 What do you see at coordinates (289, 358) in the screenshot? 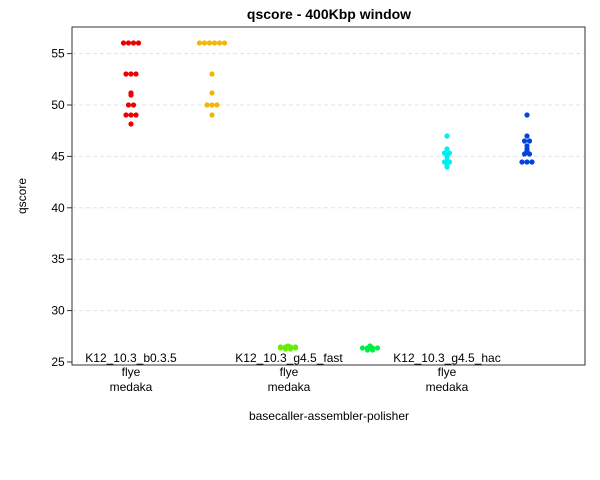
I see `group-label-line1: K12_10.3_g4.5_fast` at bounding box center [289, 358].